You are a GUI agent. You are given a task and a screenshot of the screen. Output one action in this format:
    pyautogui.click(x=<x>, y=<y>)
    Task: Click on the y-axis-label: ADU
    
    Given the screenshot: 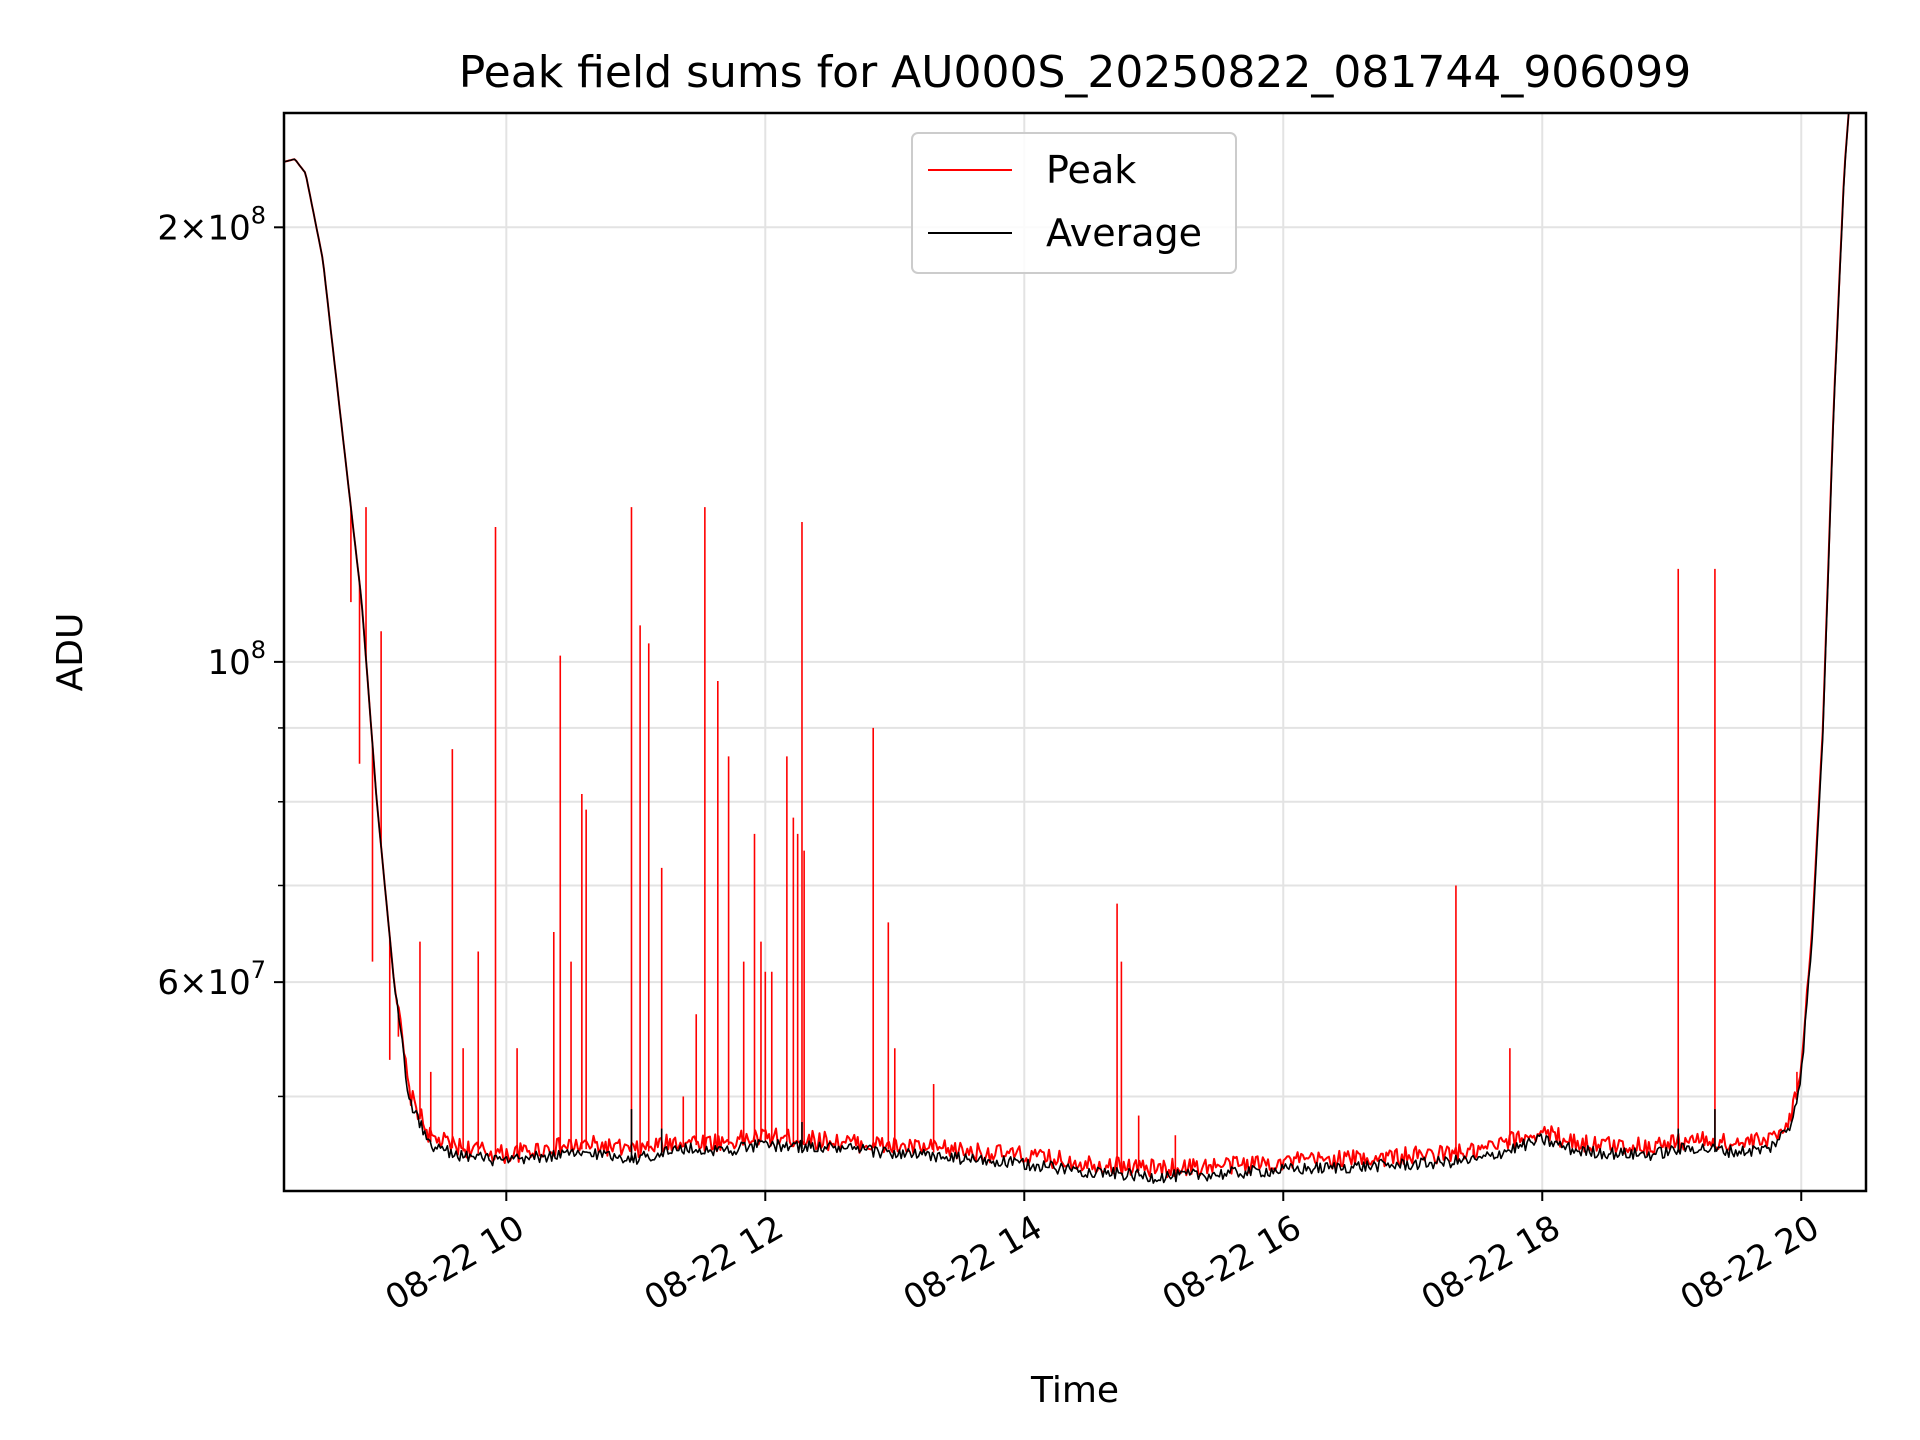 What is the action you would take?
    pyautogui.click(x=70, y=652)
    